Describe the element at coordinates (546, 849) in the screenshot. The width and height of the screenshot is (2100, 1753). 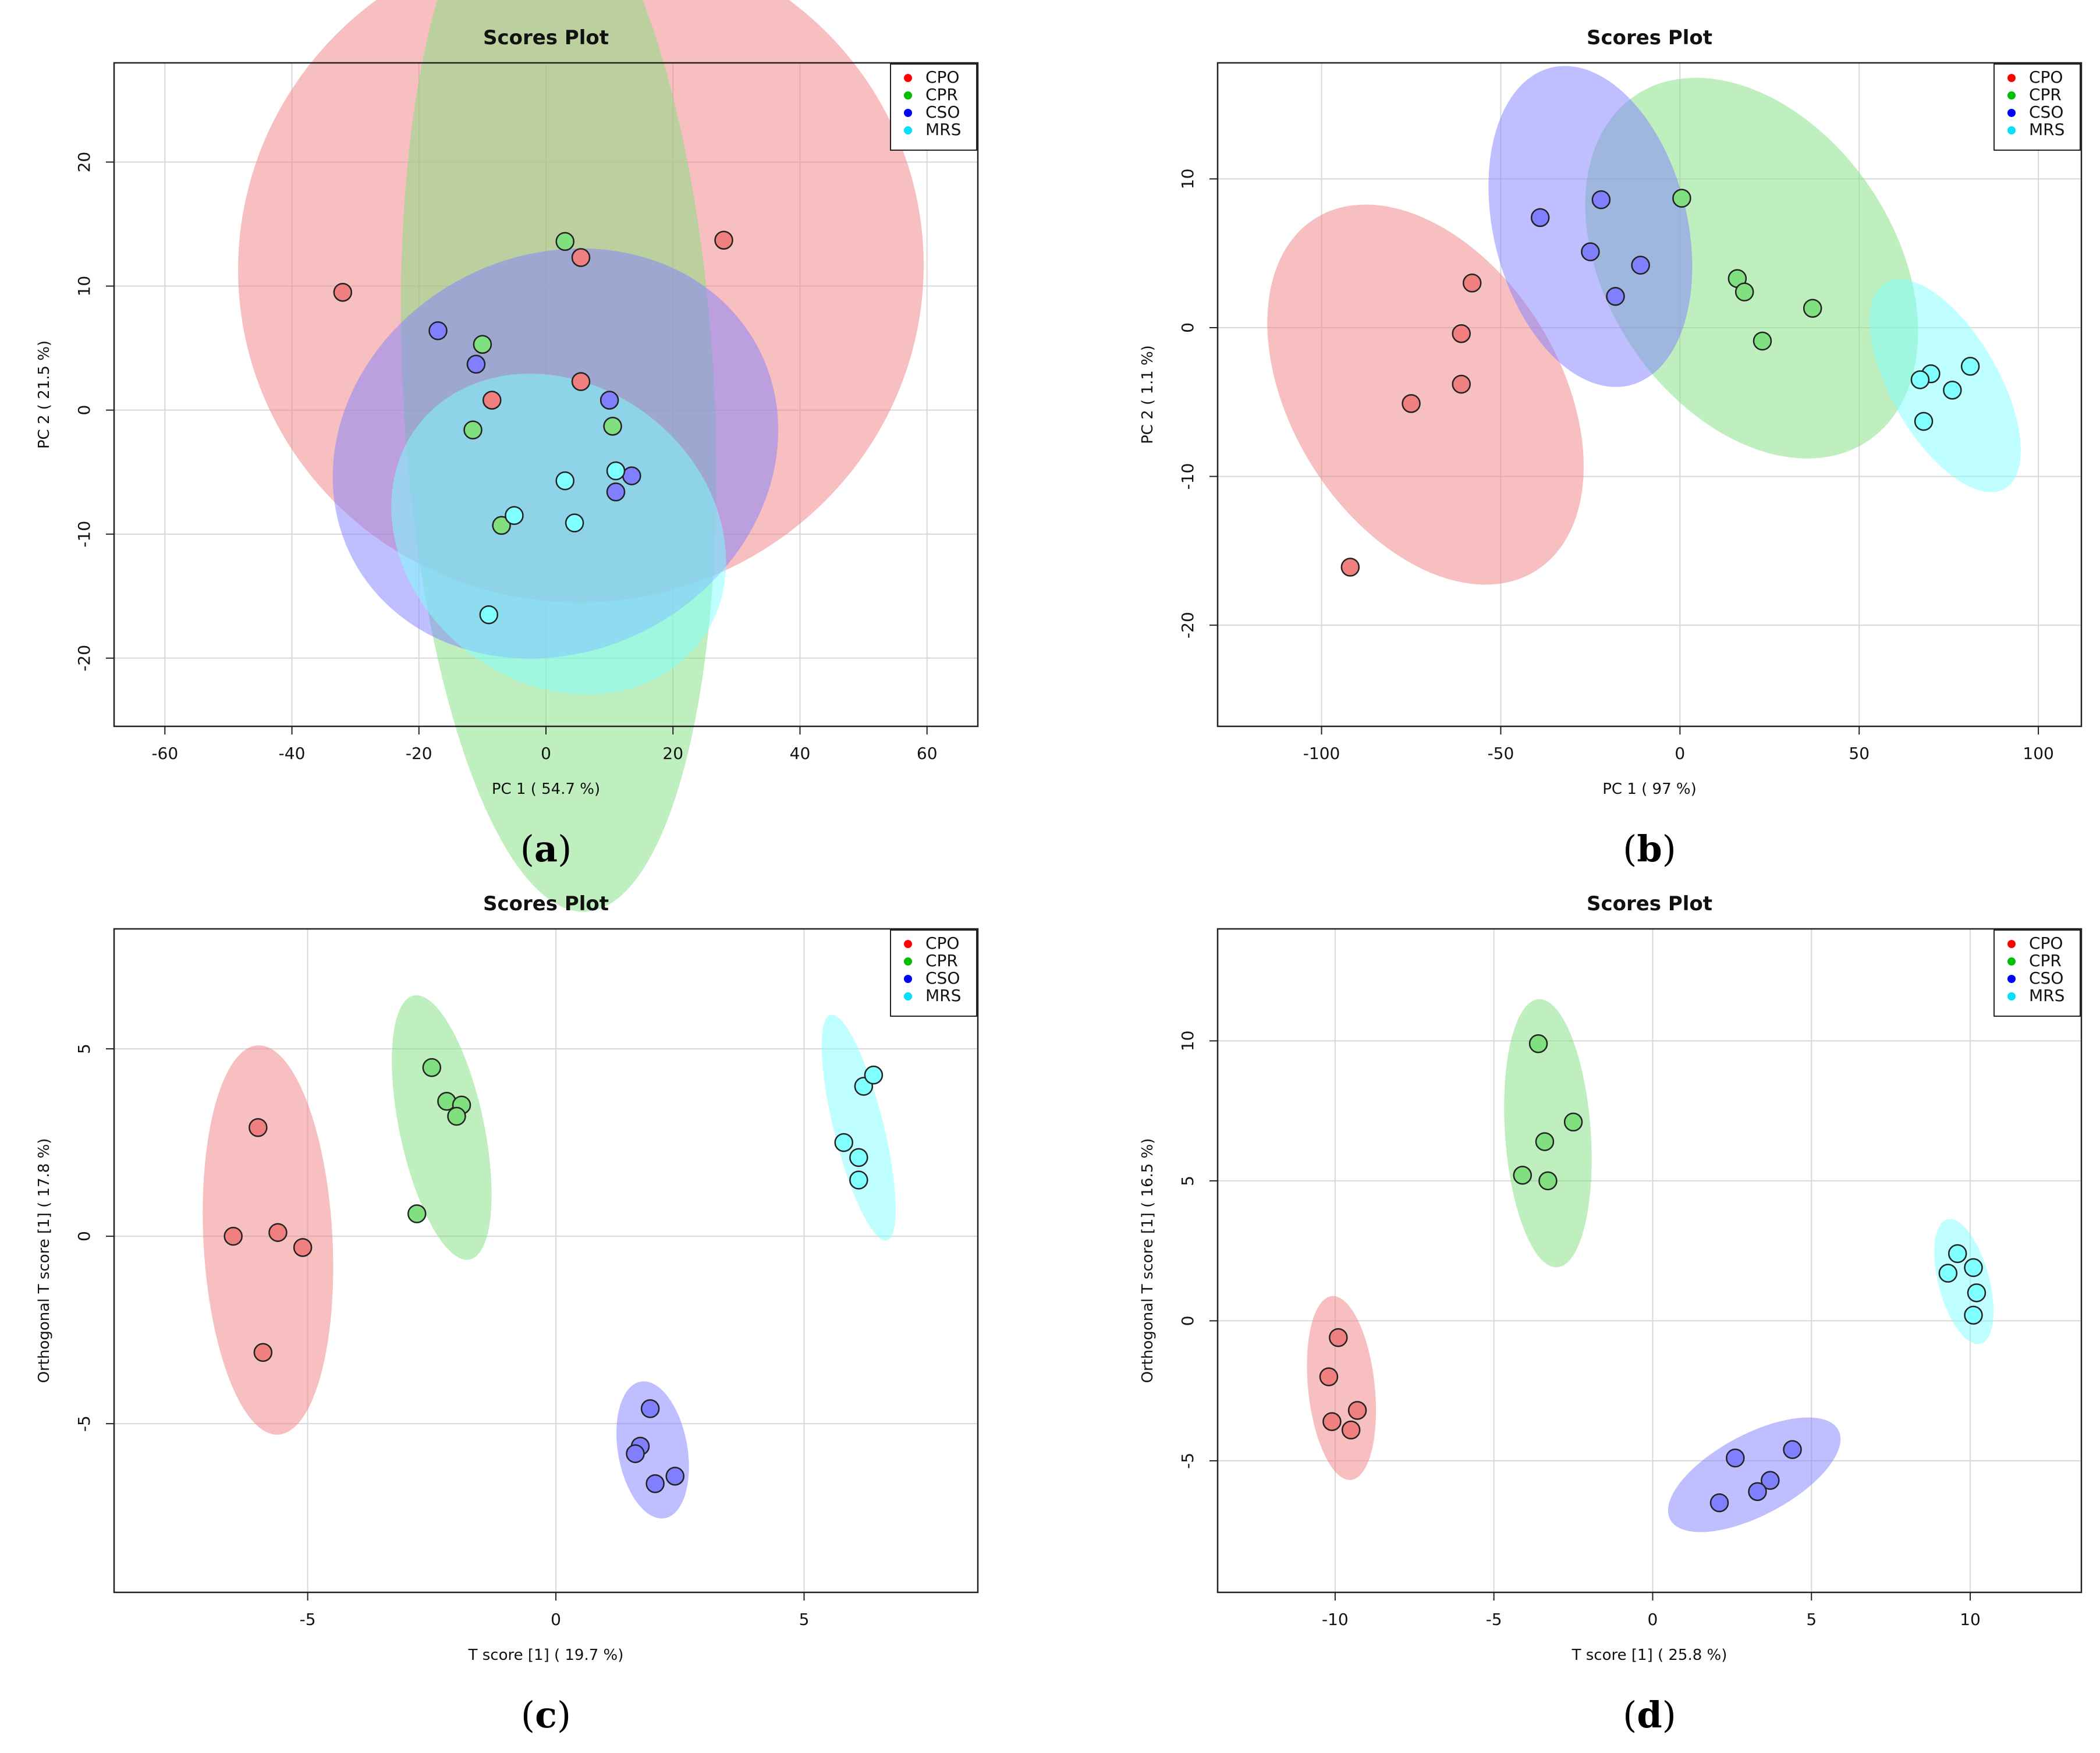
I see `panel-label: (a)` at that location.